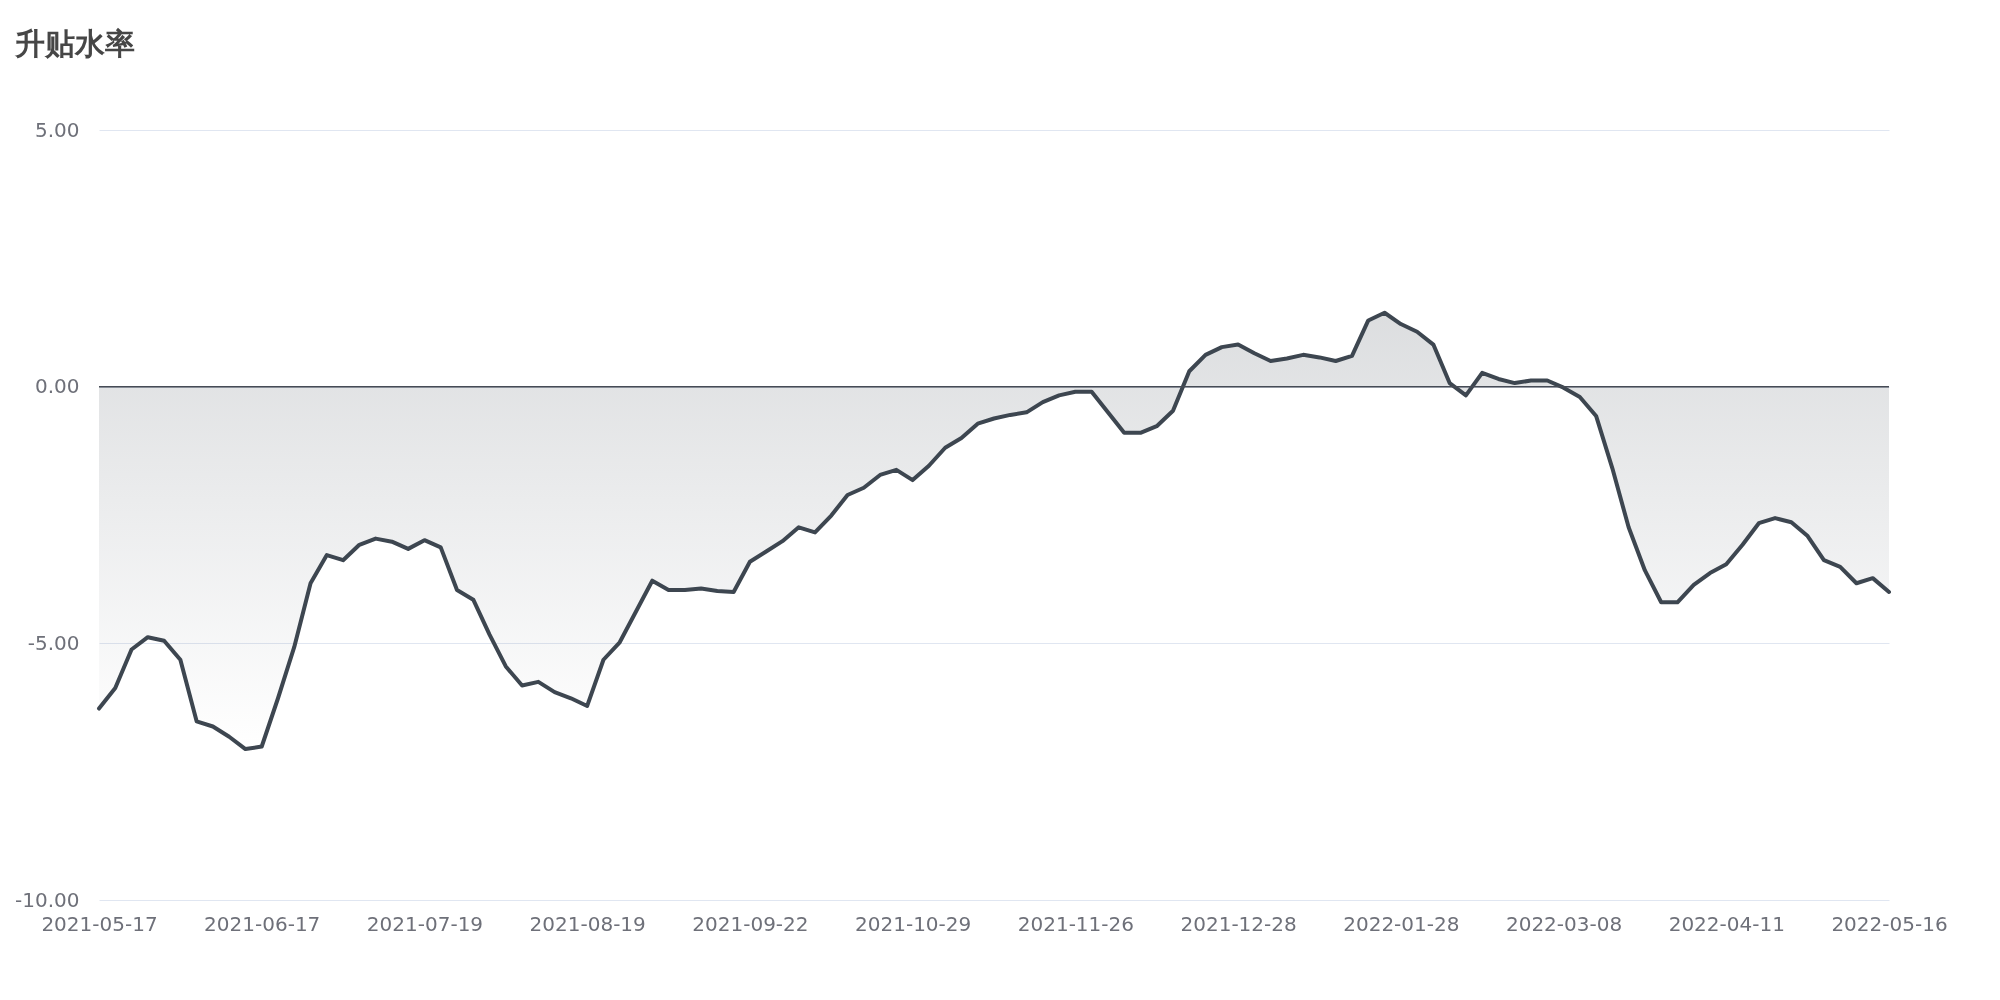 This screenshot has height=1000, width=2000. What do you see at coordinates (1564, 923) in the screenshot?
I see `x-tick-label: 2022-03-08` at bounding box center [1564, 923].